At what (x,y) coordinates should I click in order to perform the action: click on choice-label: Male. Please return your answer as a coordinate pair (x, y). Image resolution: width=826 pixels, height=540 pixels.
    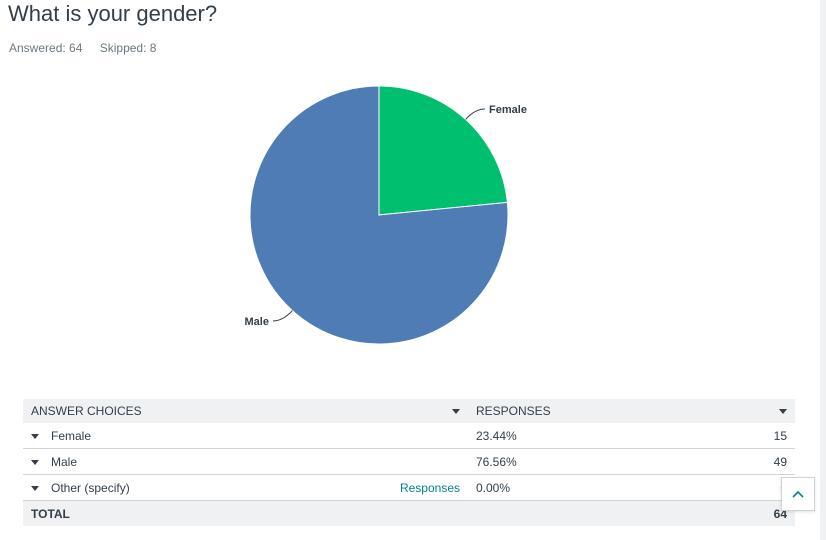
    Looking at the image, I should click on (64, 461).